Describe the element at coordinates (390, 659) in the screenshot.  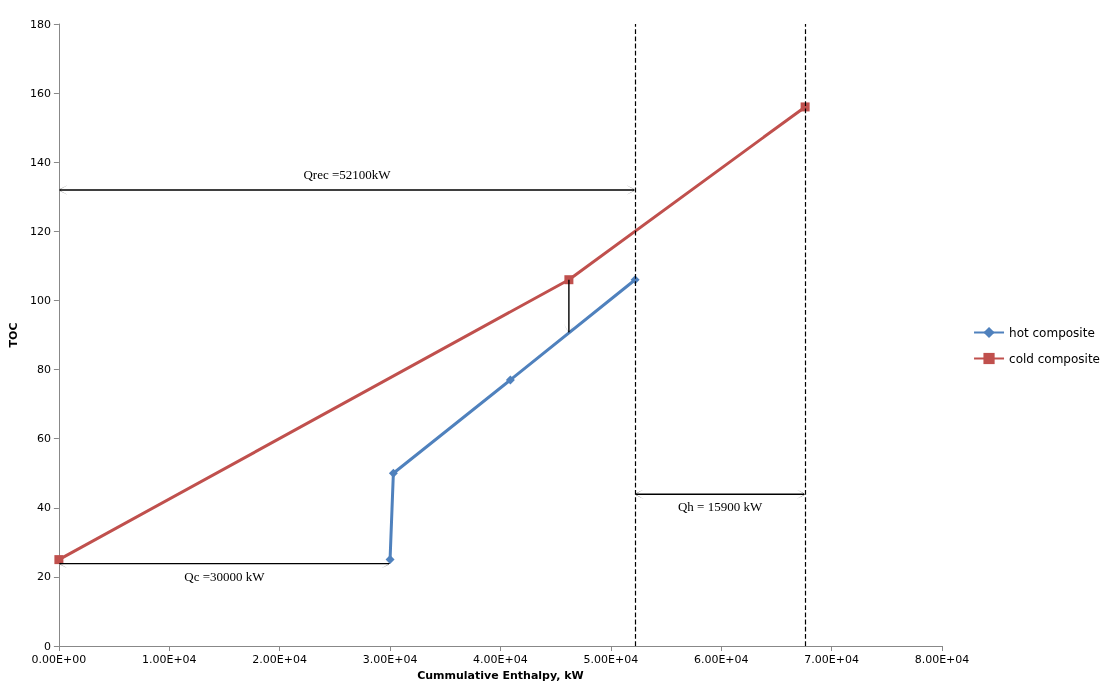
I see `x-tick-label: 3.00E+04` at that location.